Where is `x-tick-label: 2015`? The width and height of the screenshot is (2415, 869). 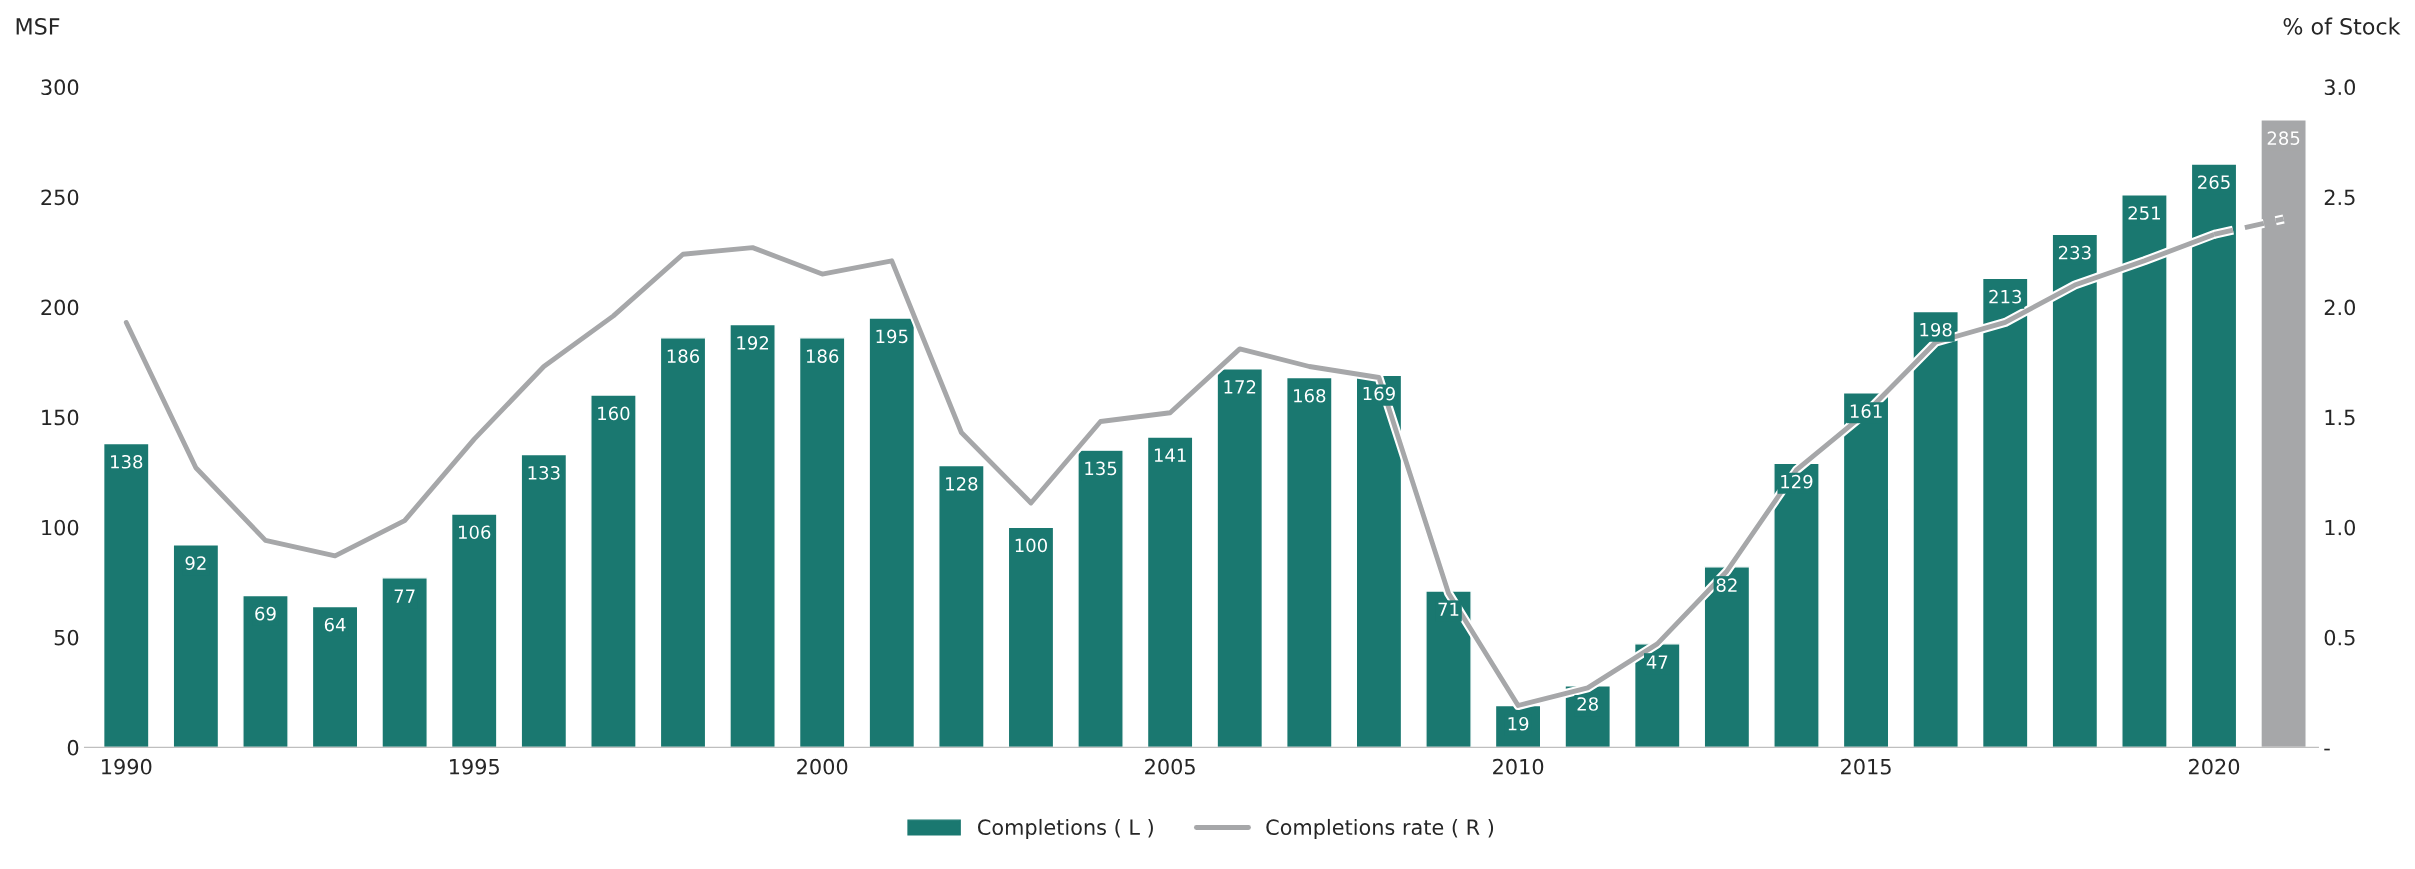
x-tick-label: 2015 is located at coordinates (1866, 766).